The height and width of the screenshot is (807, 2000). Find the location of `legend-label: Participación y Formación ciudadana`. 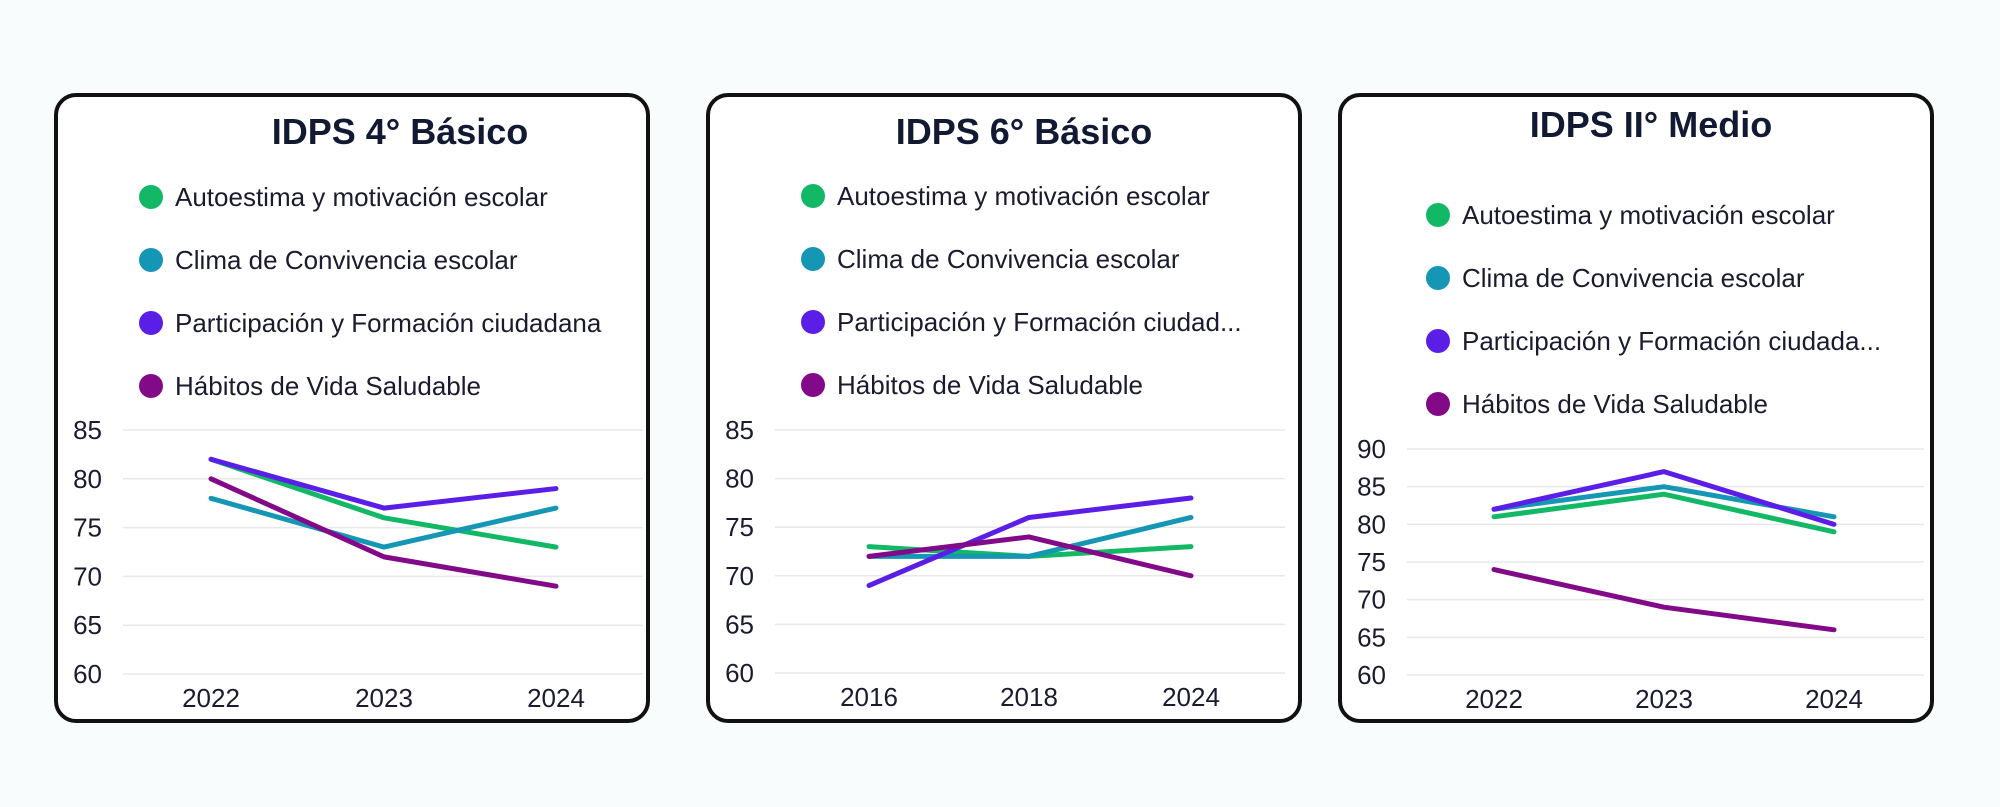

legend-label: Participación y Formación ciudadana is located at coordinates (388, 323).